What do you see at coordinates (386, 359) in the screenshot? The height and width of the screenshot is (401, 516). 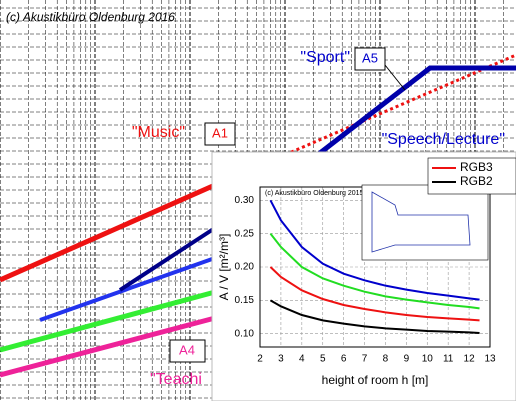 I see `x-tick-label: 8` at bounding box center [386, 359].